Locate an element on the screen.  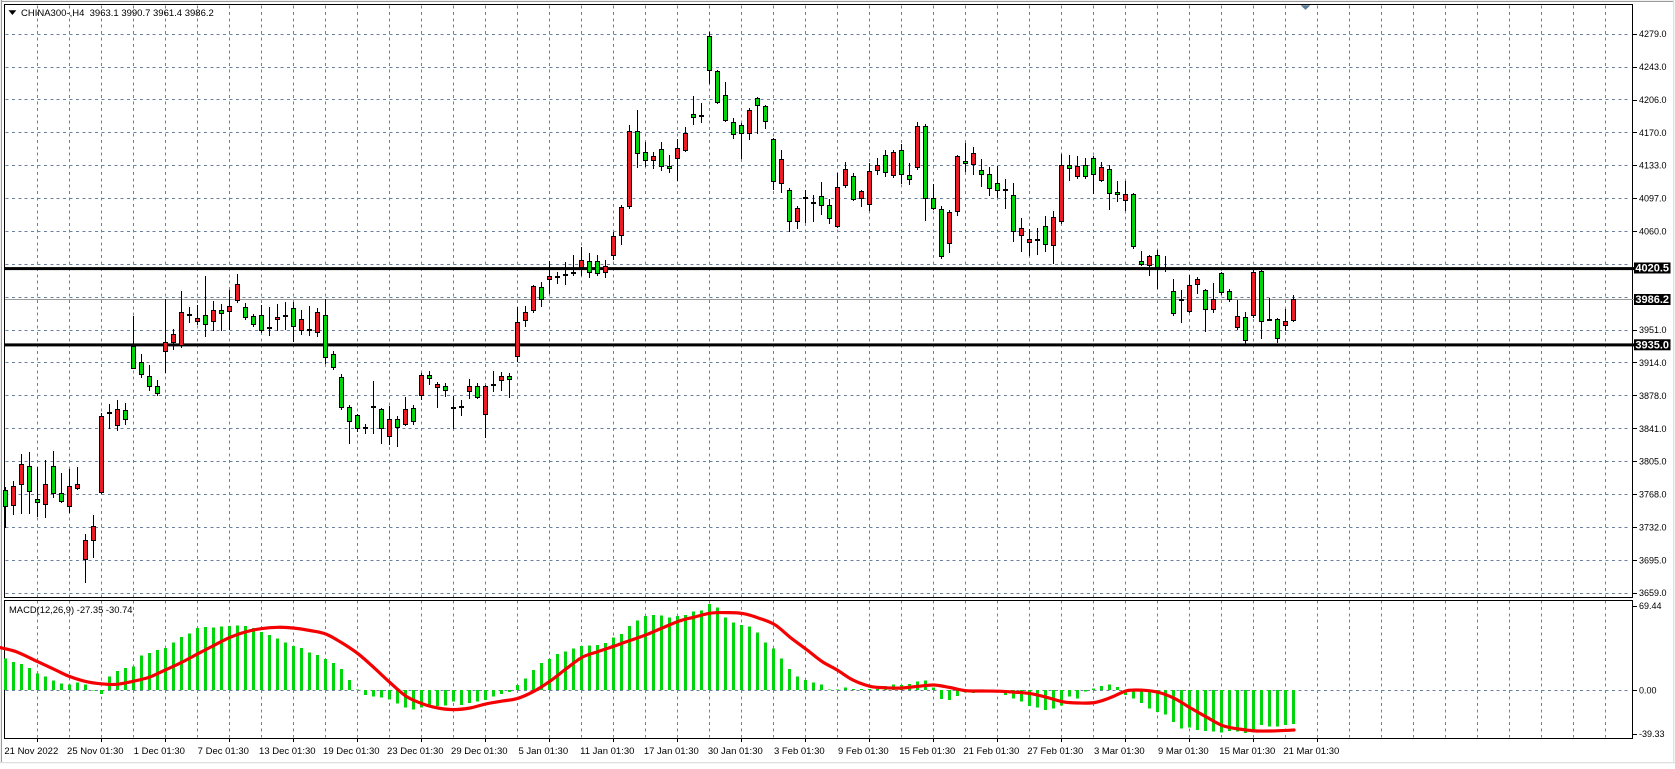
svg-text: 19 Dec 01:30 is located at coordinates (351, 751).